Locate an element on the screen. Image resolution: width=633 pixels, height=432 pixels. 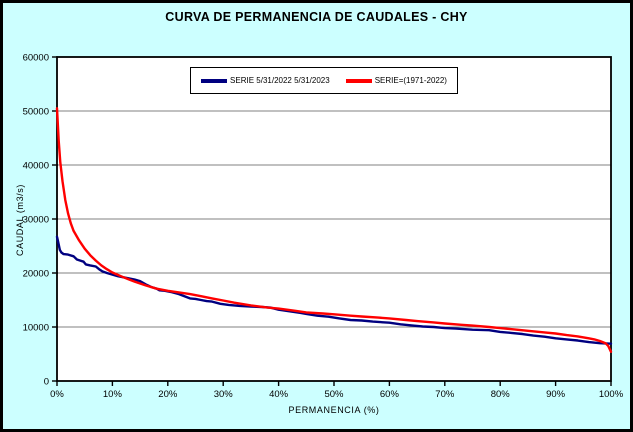
x-tick-label: 80% is located at coordinates (501, 394).